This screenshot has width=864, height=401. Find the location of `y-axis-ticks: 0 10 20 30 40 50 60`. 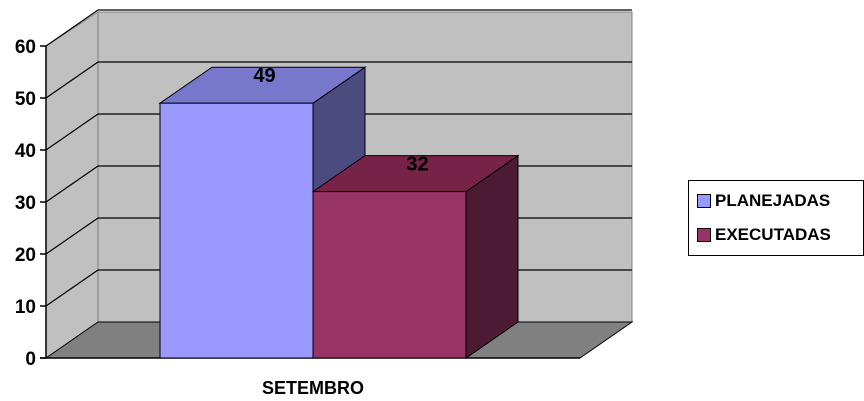

y-axis-ticks: 0 10 20 30 40 50 60 is located at coordinates (30, 203).